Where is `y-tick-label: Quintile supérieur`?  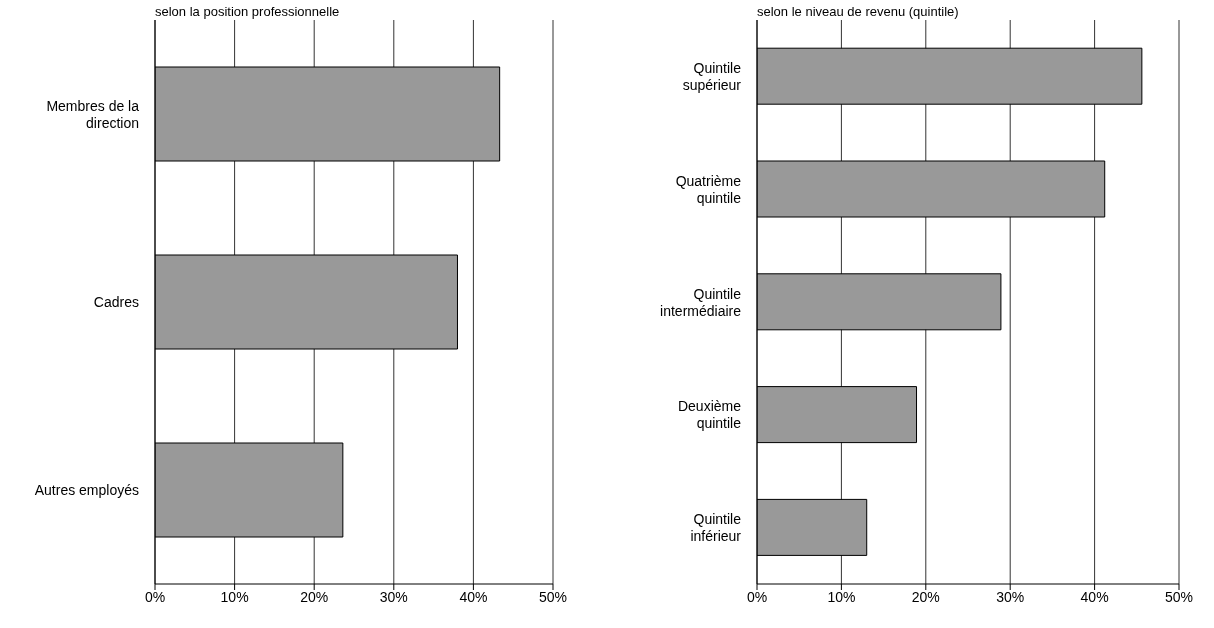 y-tick-label: Quintile supérieur is located at coordinates (712, 76).